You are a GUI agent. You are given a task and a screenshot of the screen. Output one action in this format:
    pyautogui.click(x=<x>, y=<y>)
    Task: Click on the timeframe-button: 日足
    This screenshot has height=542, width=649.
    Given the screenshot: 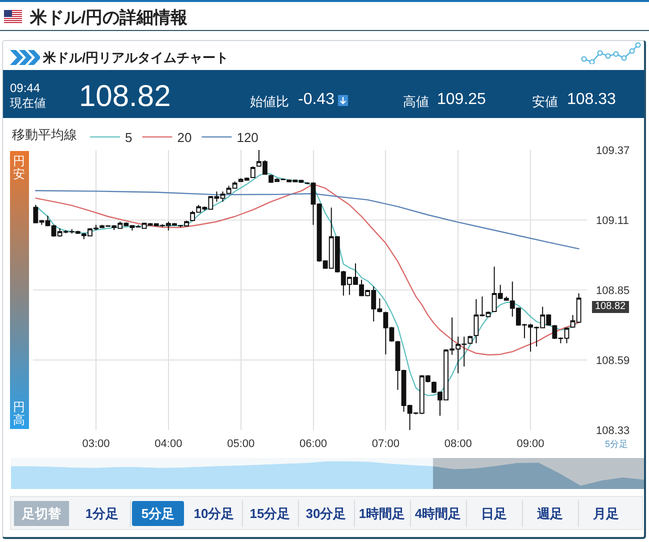 What is the action you would take?
    pyautogui.click(x=494, y=513)
    